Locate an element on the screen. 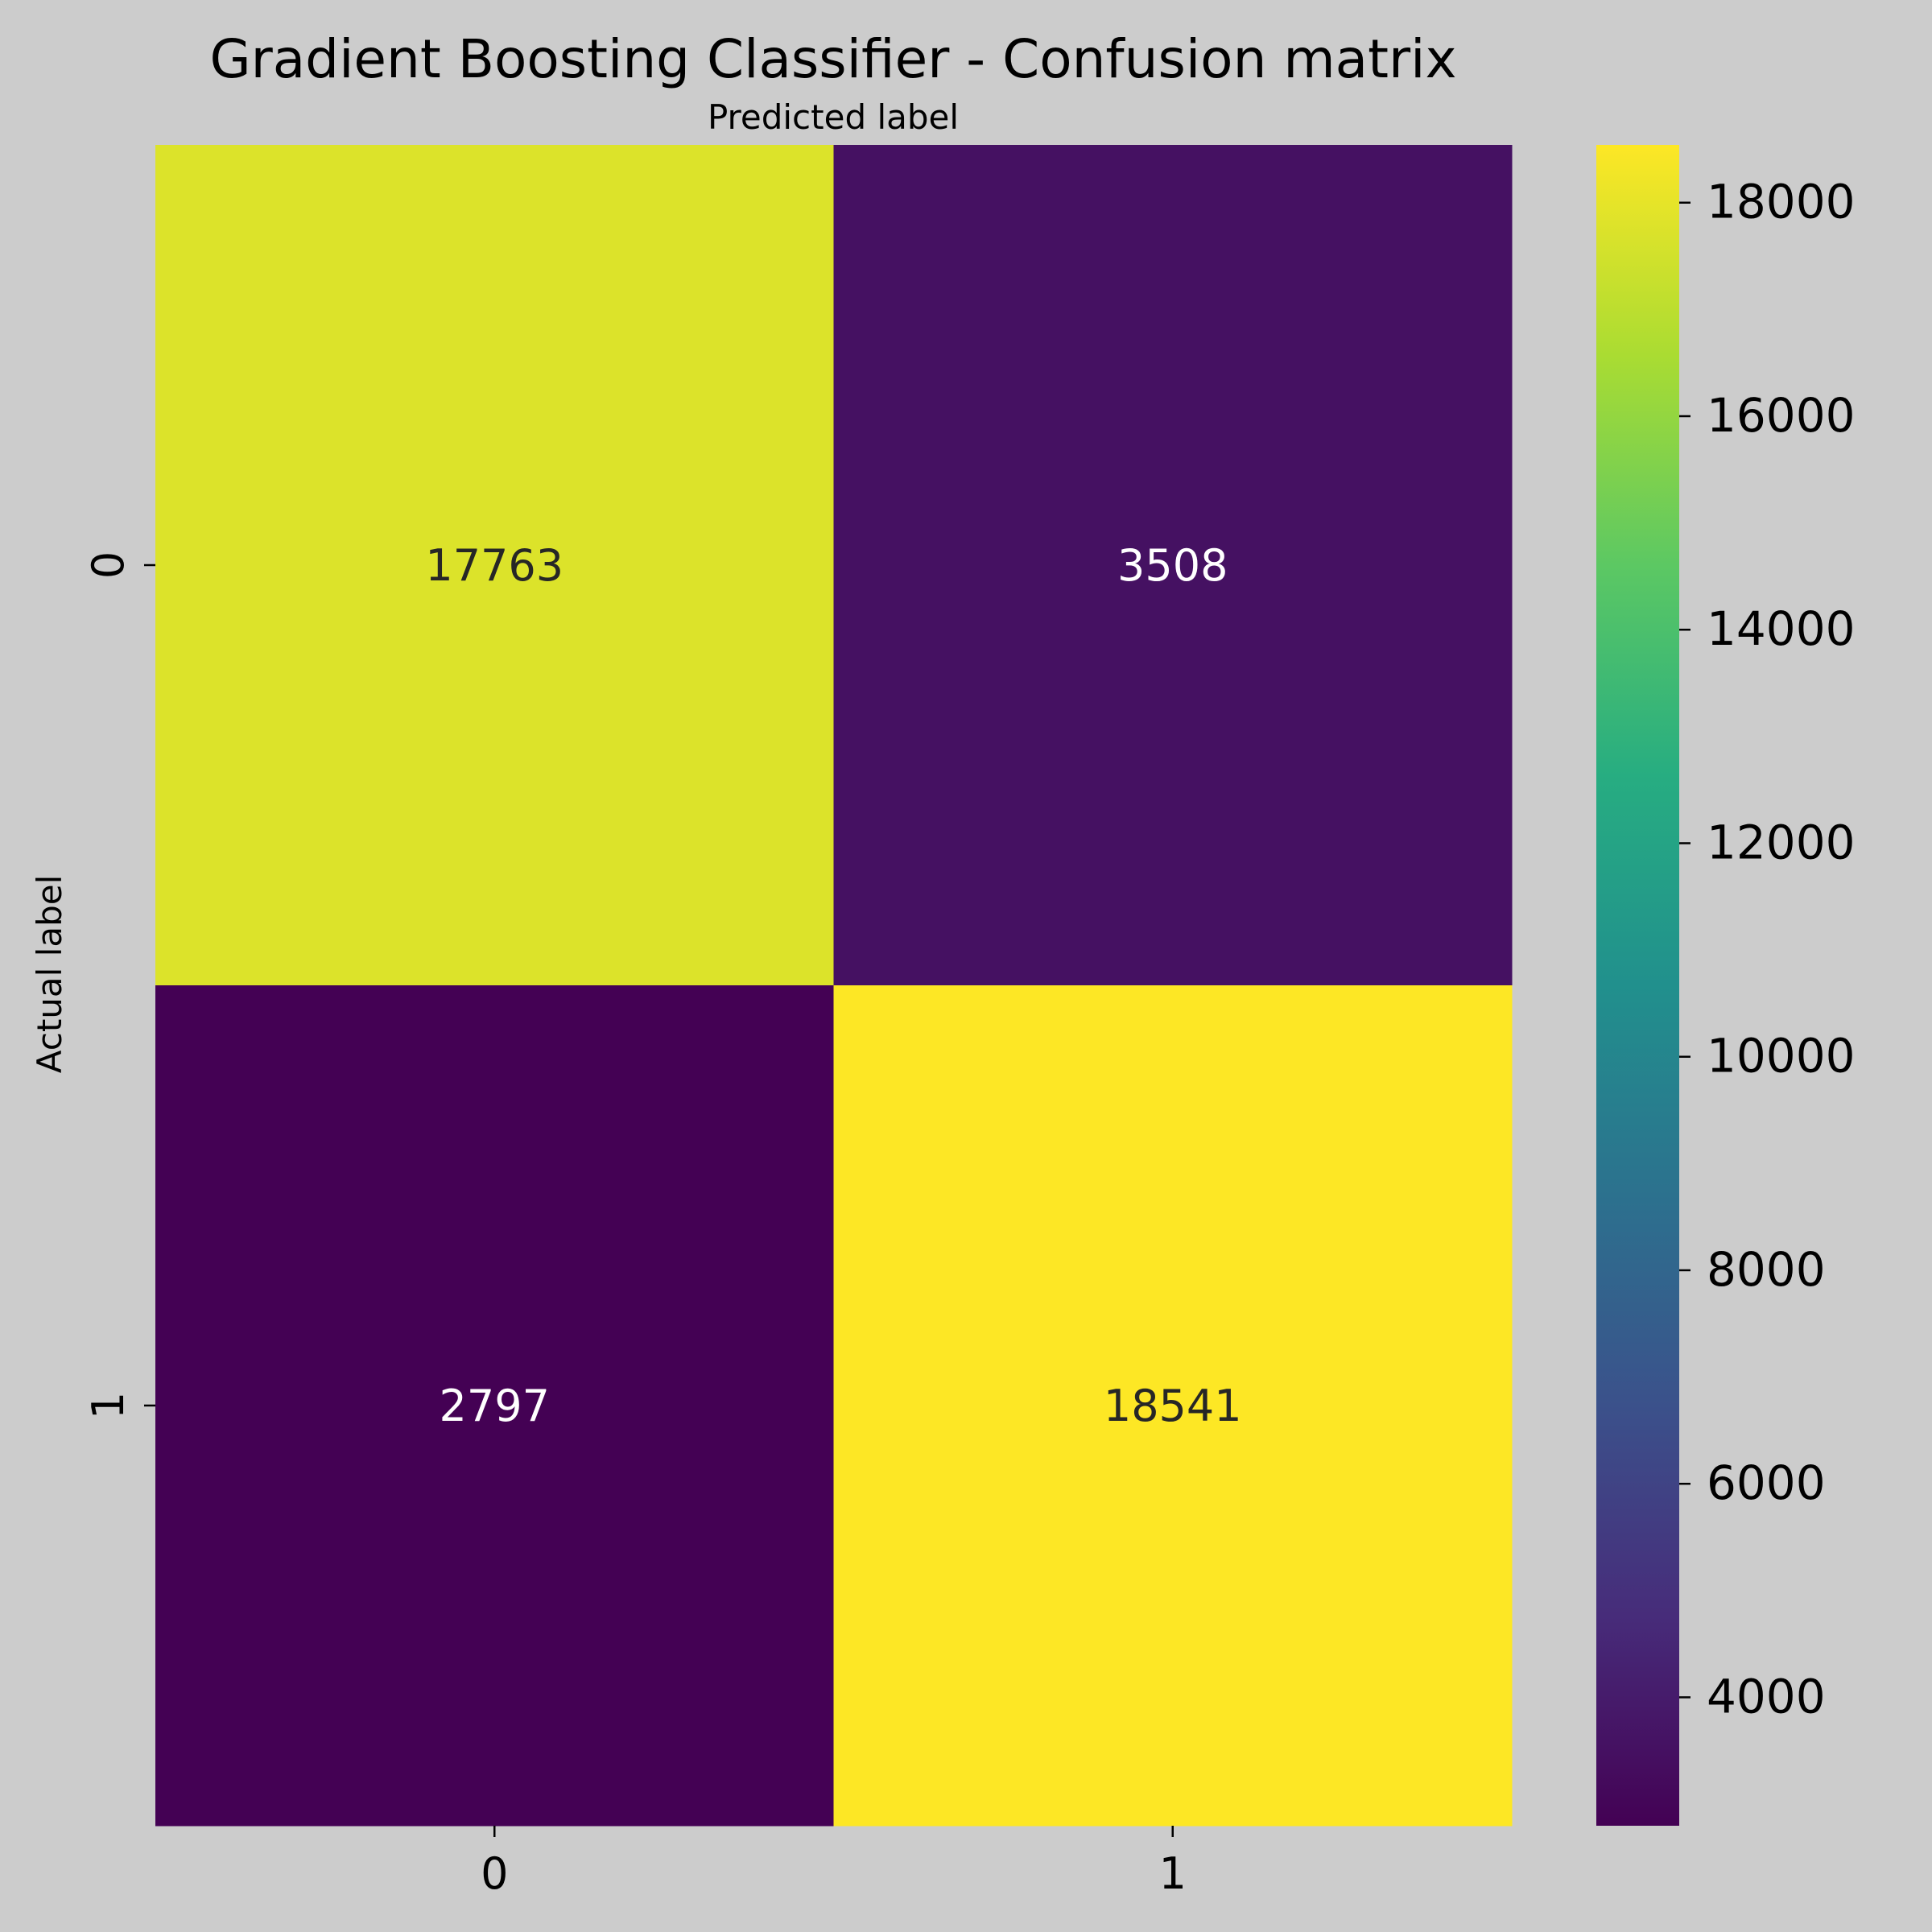 This screenshot has height=1932, width=1932. colorbar is located at coordinates (1637, 985).